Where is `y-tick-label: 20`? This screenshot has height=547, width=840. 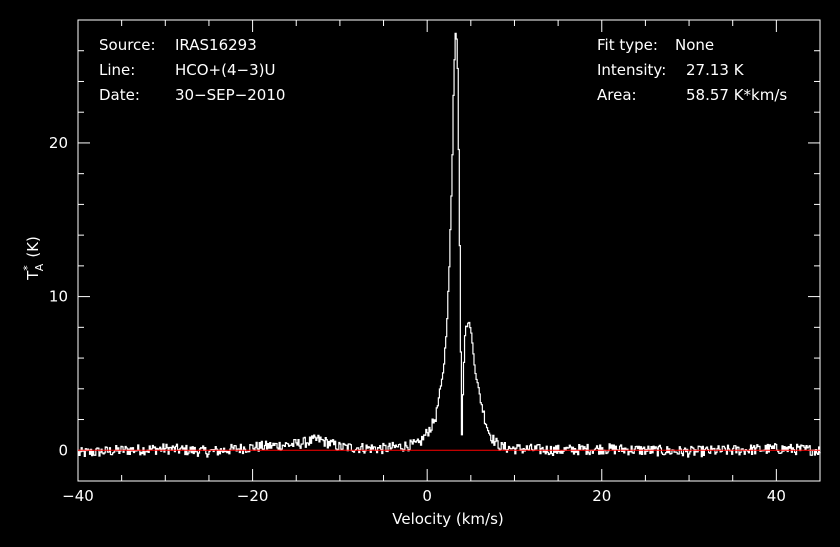 y-tick-label: 20 is located at coordinates (58, 143).